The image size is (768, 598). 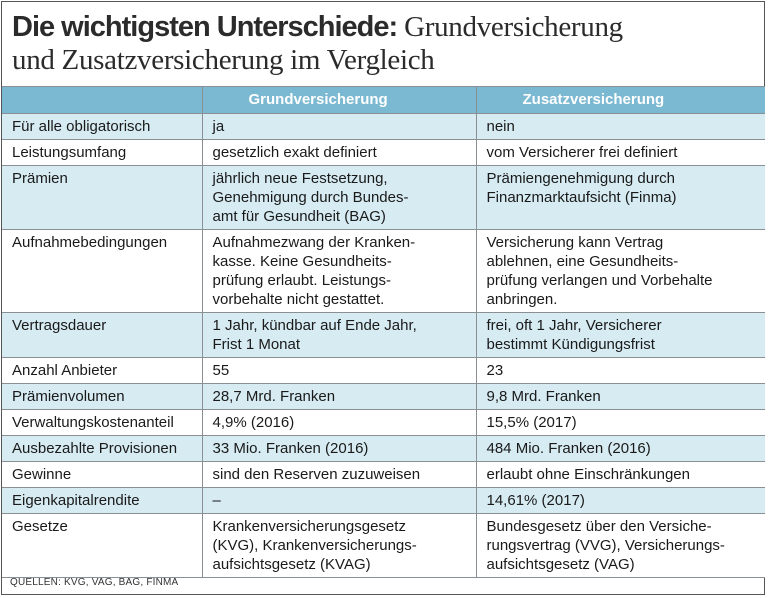 What do you see at coordinates (510, 27) in the screenshot?
I see `title-rest: Grundversicherung` at bounding box center [510, 27].